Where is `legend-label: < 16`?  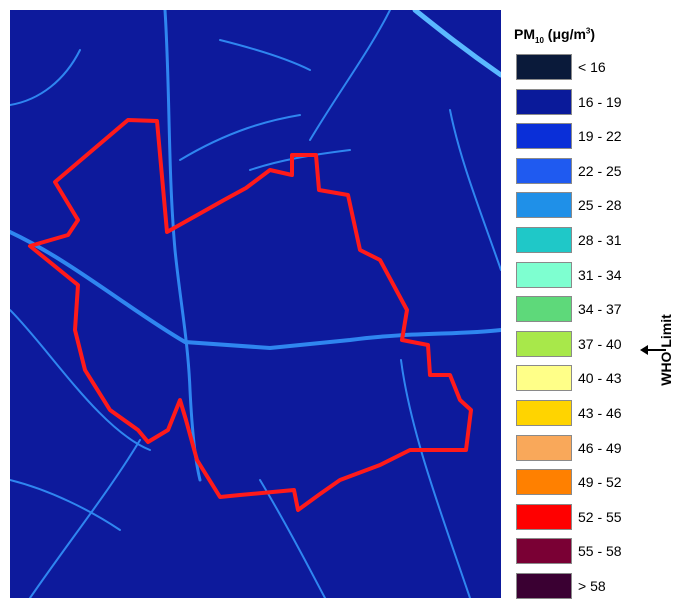 legend-label: < 16 is located at coordinates (592, 67).